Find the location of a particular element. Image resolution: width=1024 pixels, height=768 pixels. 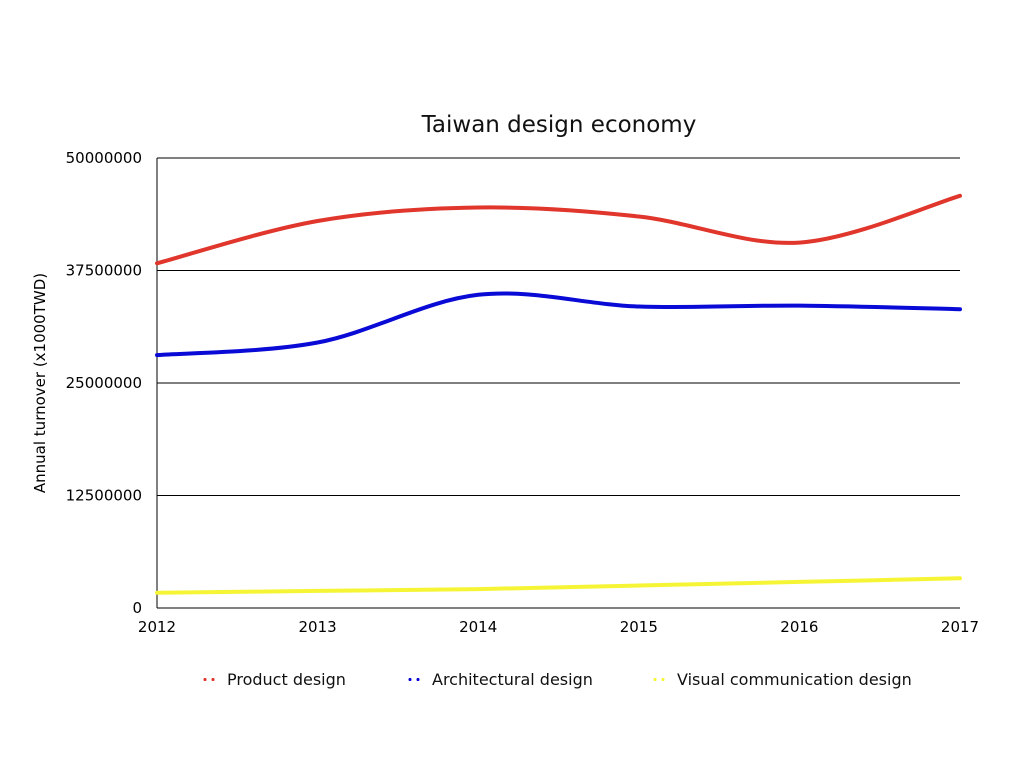

legend-swatch-product-design is located at coordinates (209, 679).